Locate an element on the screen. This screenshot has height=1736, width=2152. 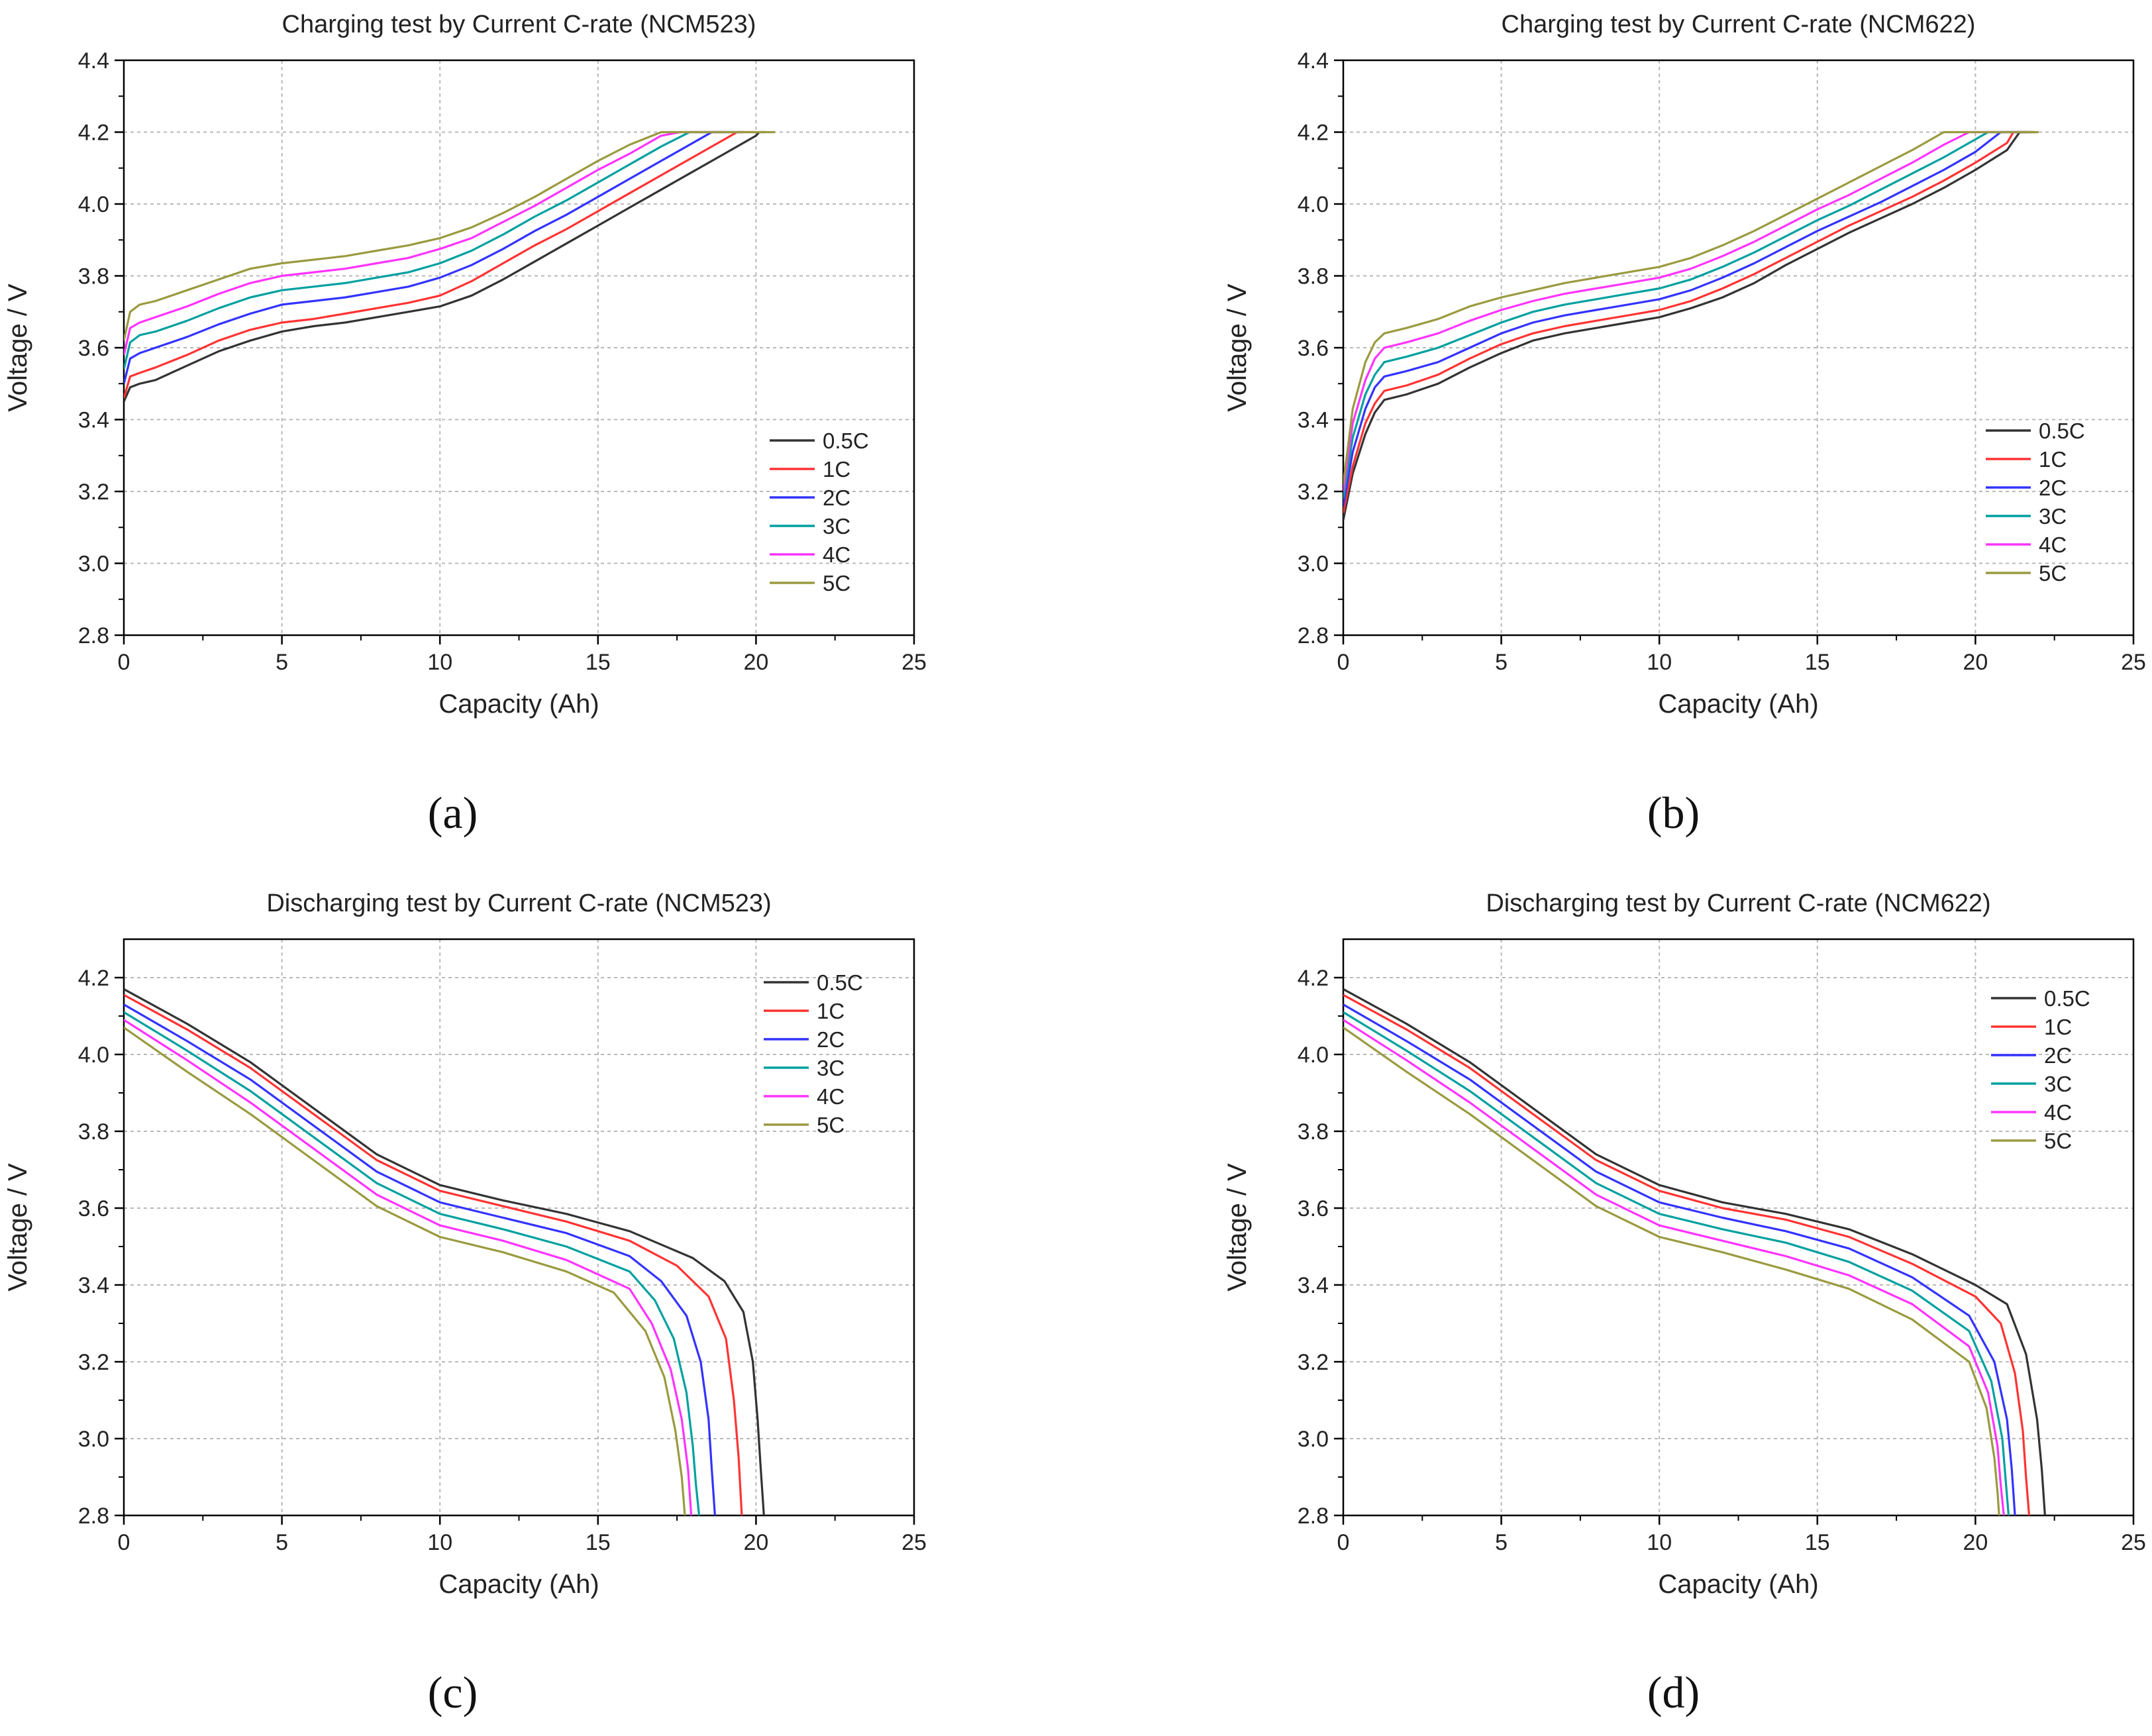
chart-title: Charging test by Current C-rate (NCM622) is located at coordinates (1739, 24).